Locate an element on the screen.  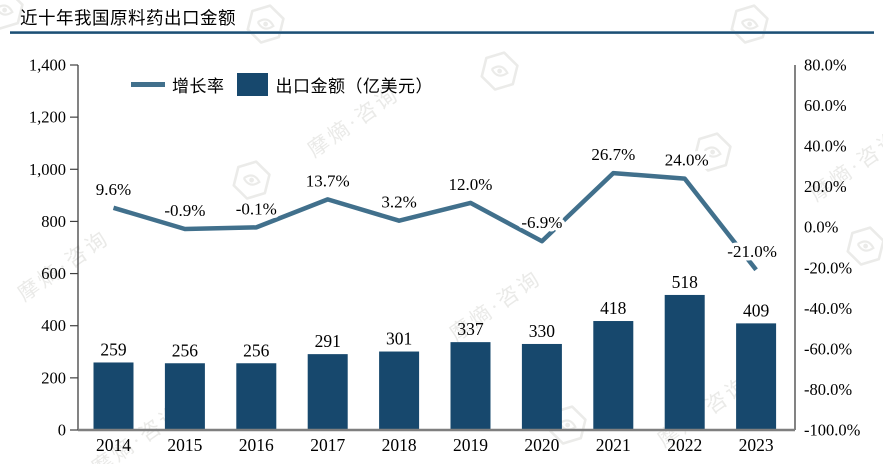
bar-value-label: 518 is located at coordinates (685, 282).